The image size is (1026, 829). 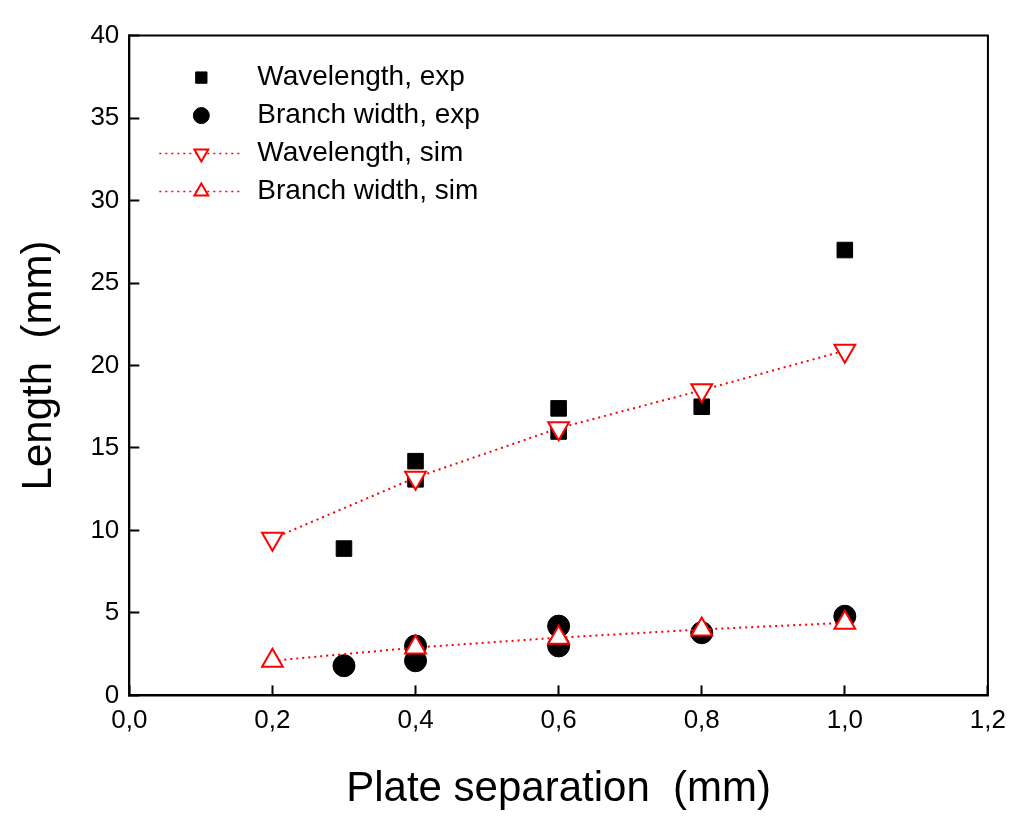 I want to click on y-tick-label: 30, so click(x=105, y=198).